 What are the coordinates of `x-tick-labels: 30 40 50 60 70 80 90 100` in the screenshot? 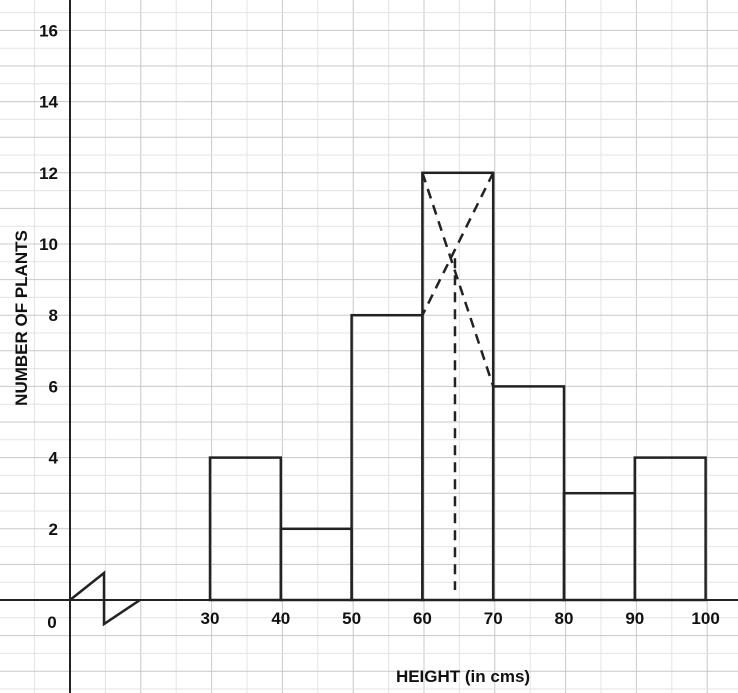 It's located at (460, 618).